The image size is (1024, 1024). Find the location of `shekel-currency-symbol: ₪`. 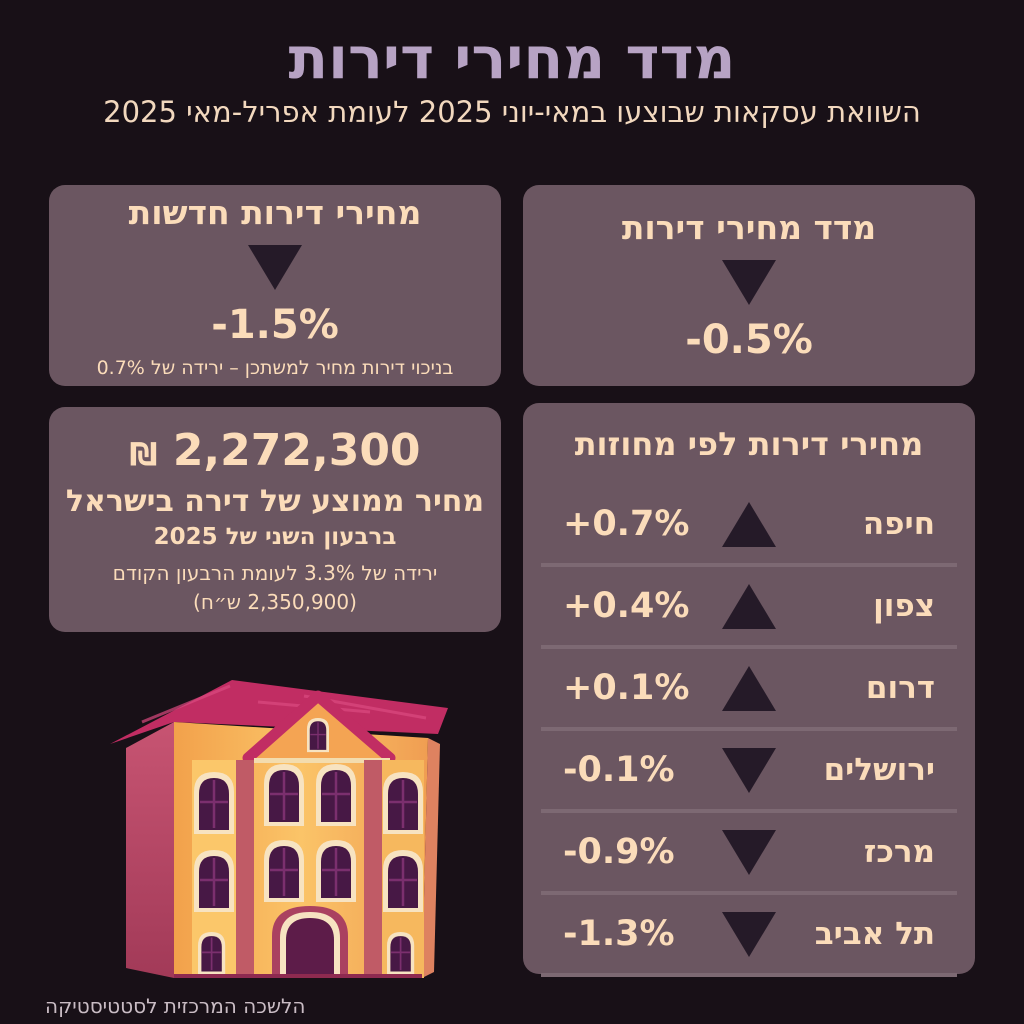

shekel-currency-symbol: ₪ is located at coordinates (143, 455).